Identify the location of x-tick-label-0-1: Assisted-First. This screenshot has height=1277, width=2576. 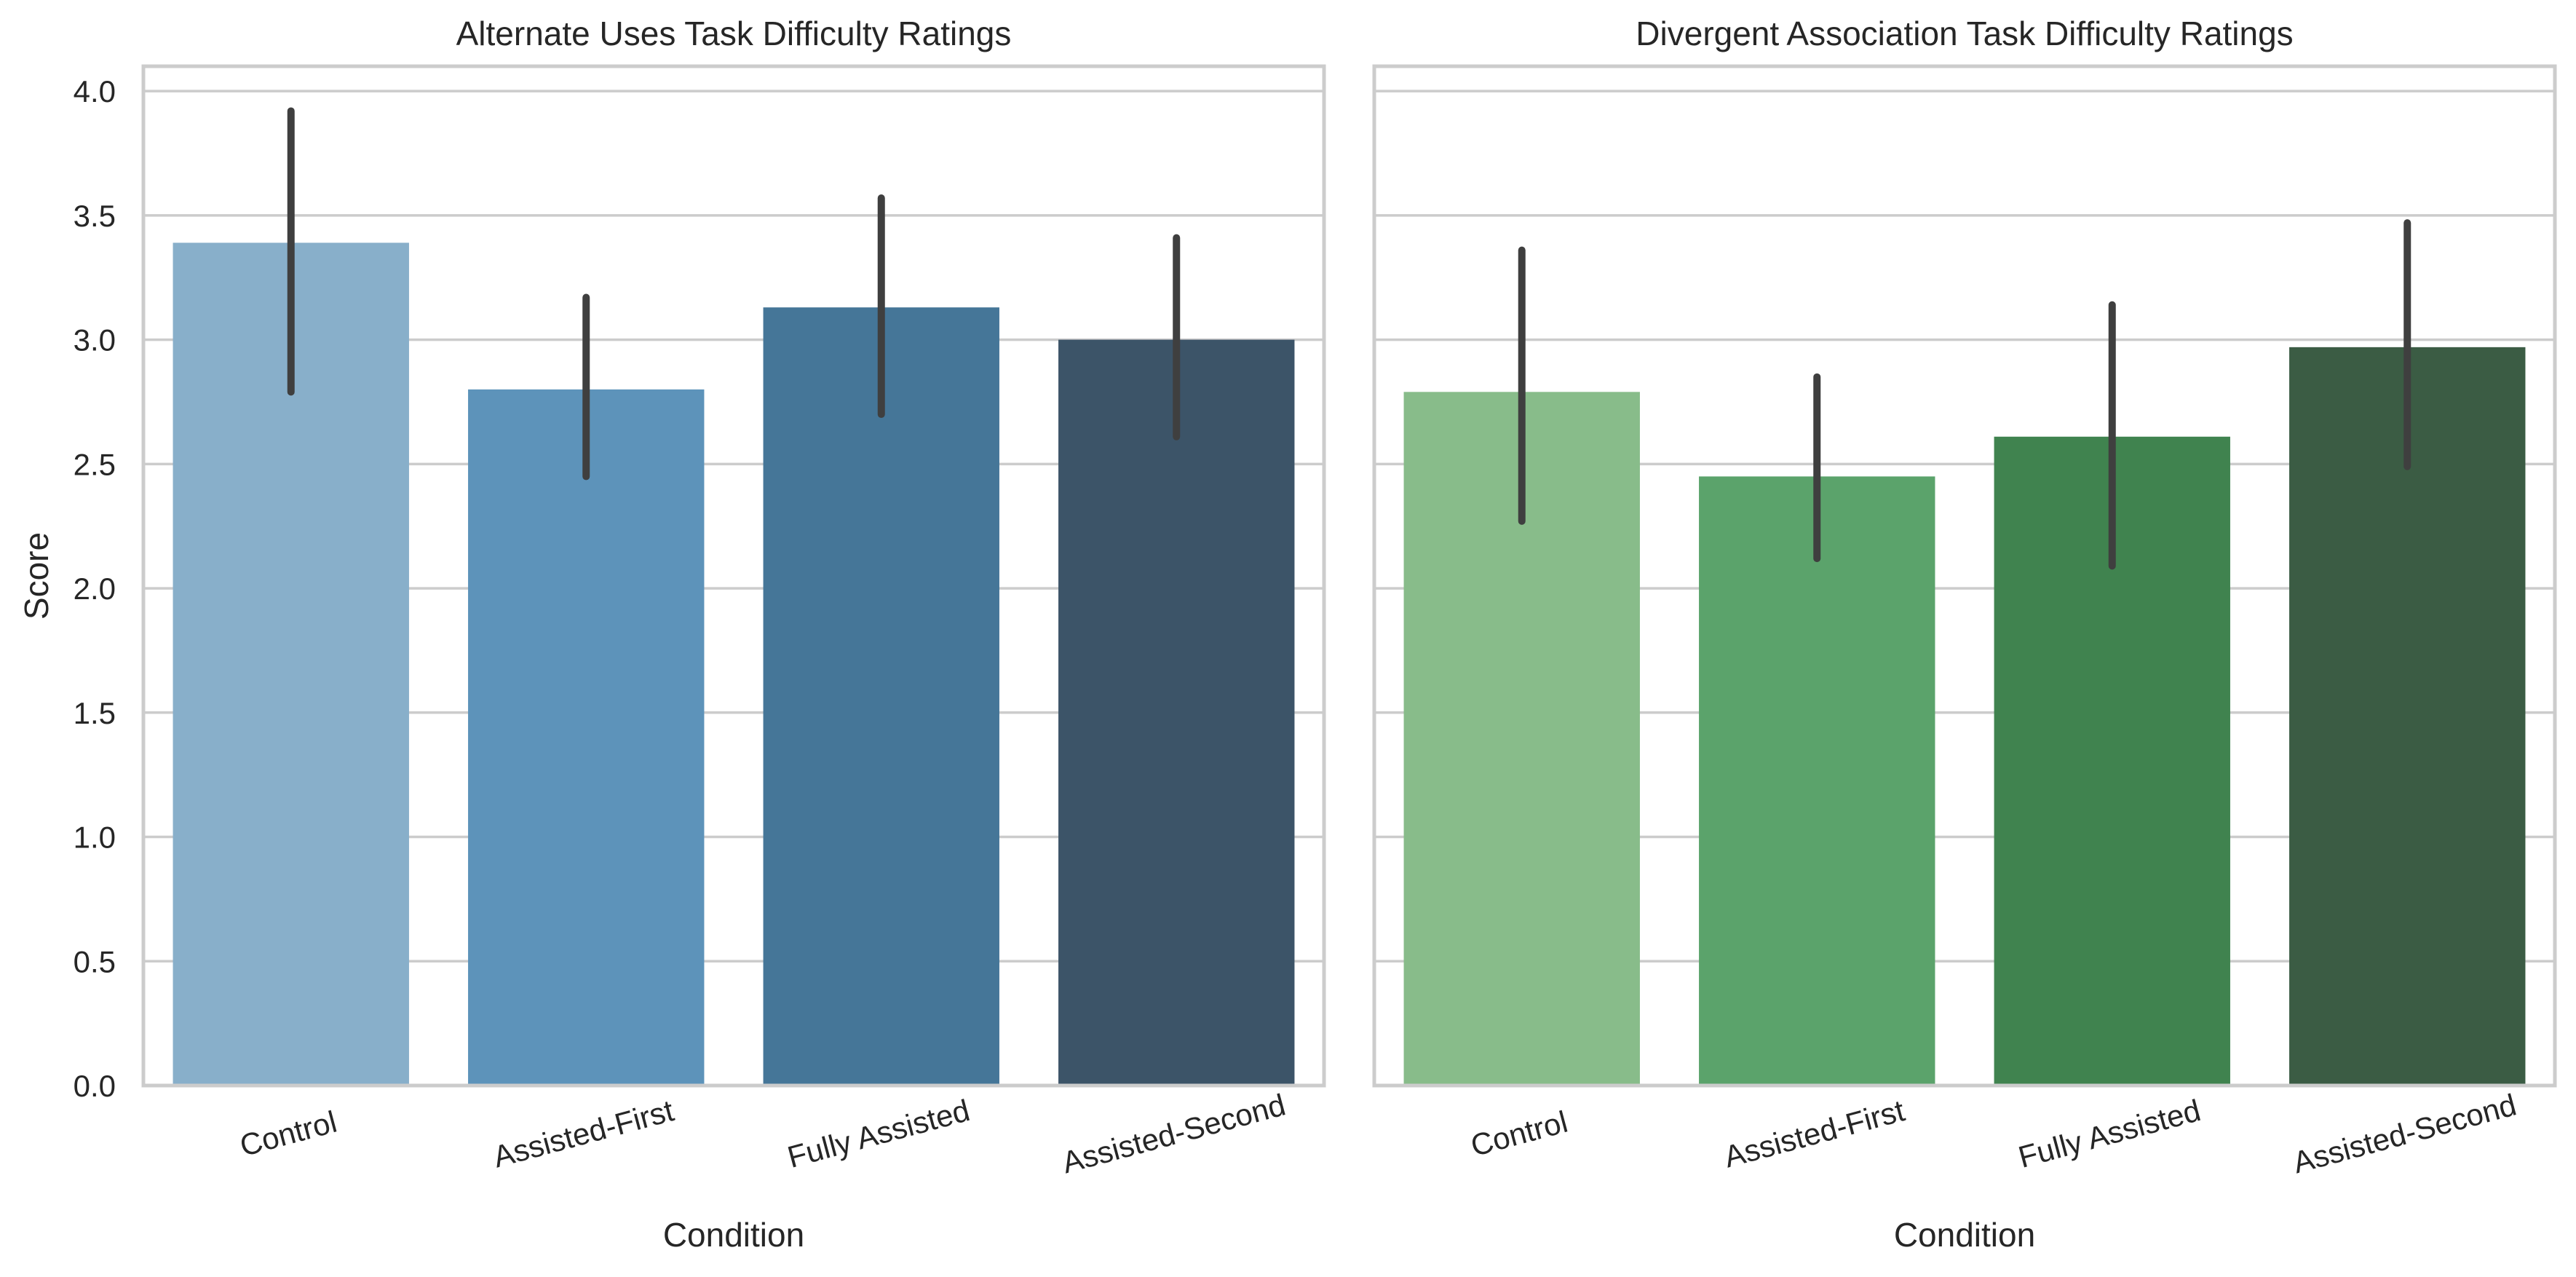
(584, 1133).